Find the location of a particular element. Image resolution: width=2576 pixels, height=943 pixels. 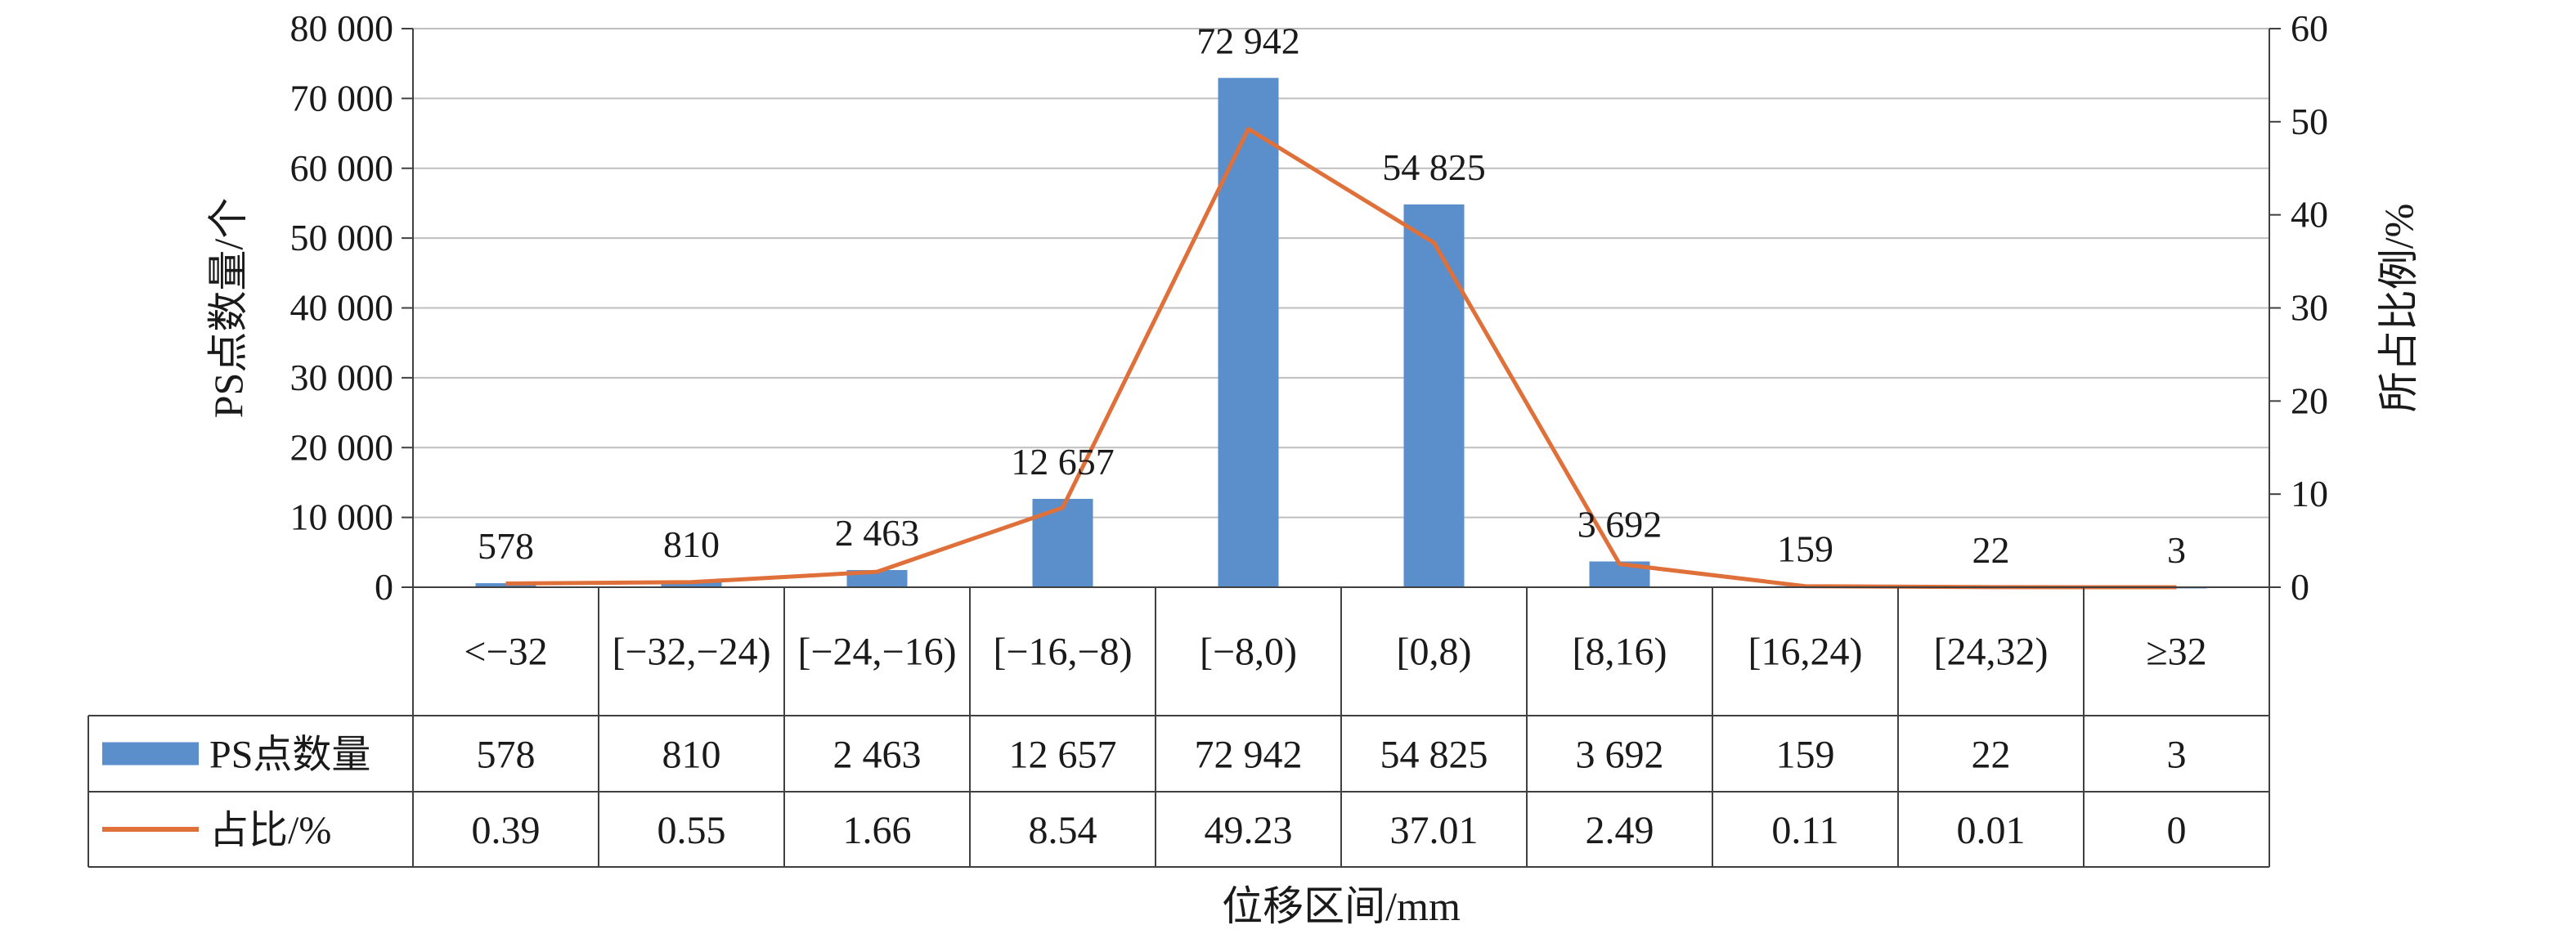

table-cell-percent: 1.66 is located at coordinates (877, 830).